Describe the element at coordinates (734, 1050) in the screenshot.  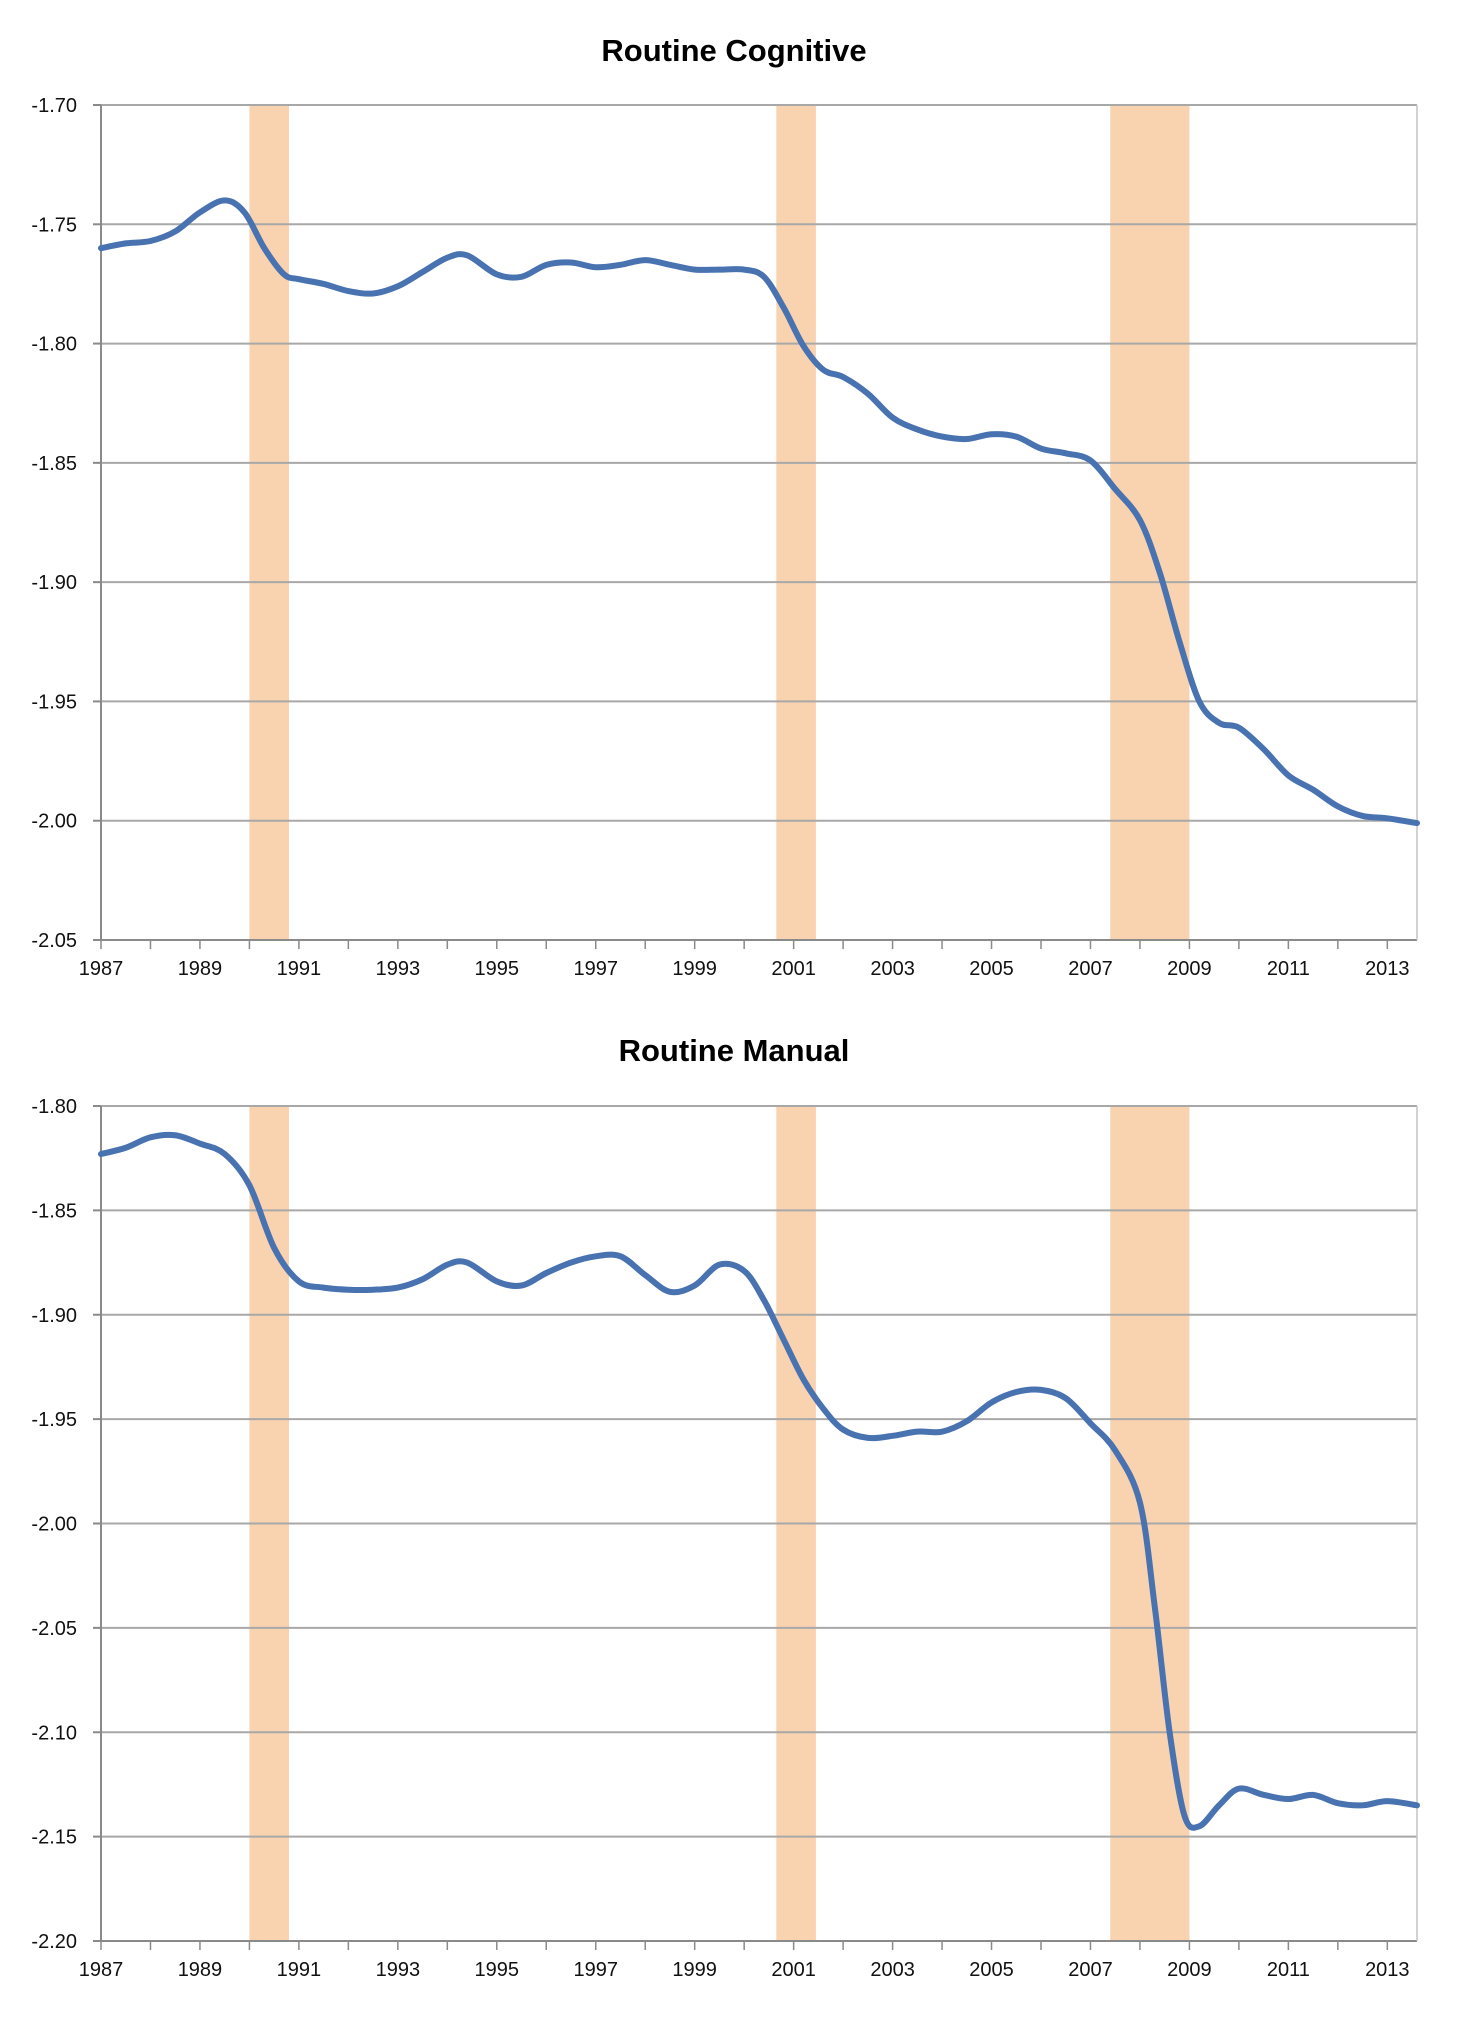
I see `chart-title: Routine Manual` at that location.